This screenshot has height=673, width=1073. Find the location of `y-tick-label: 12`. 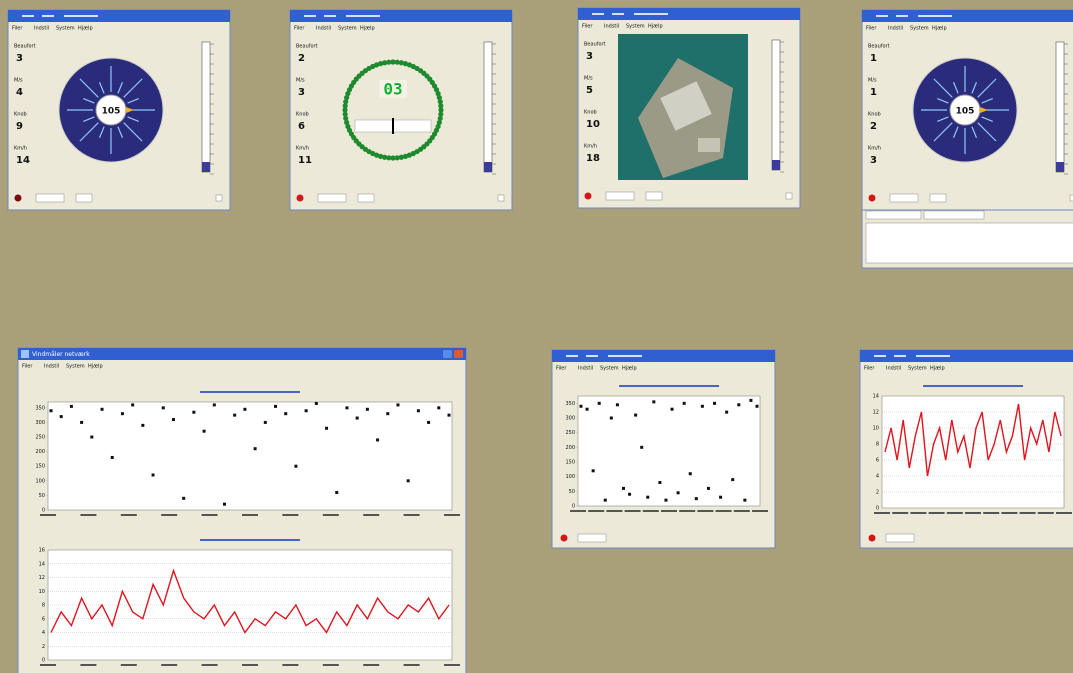

y-tick-label: 12 is located at coordinates (876, 413).